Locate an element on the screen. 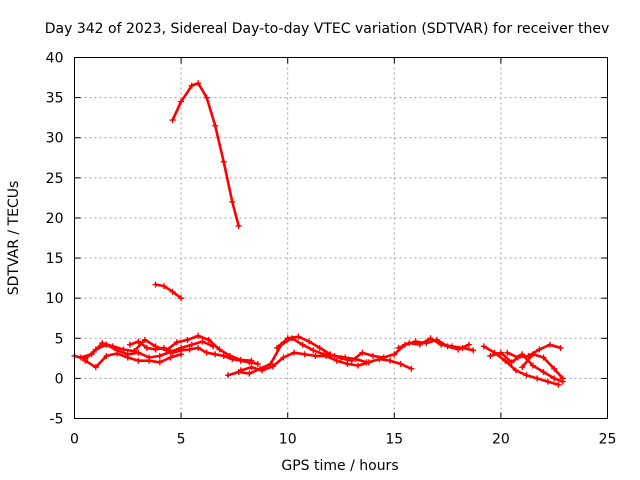 The width and height of the screenshot is (640, 480). y-tick-label: 5 is located at coordinates (59, 339).